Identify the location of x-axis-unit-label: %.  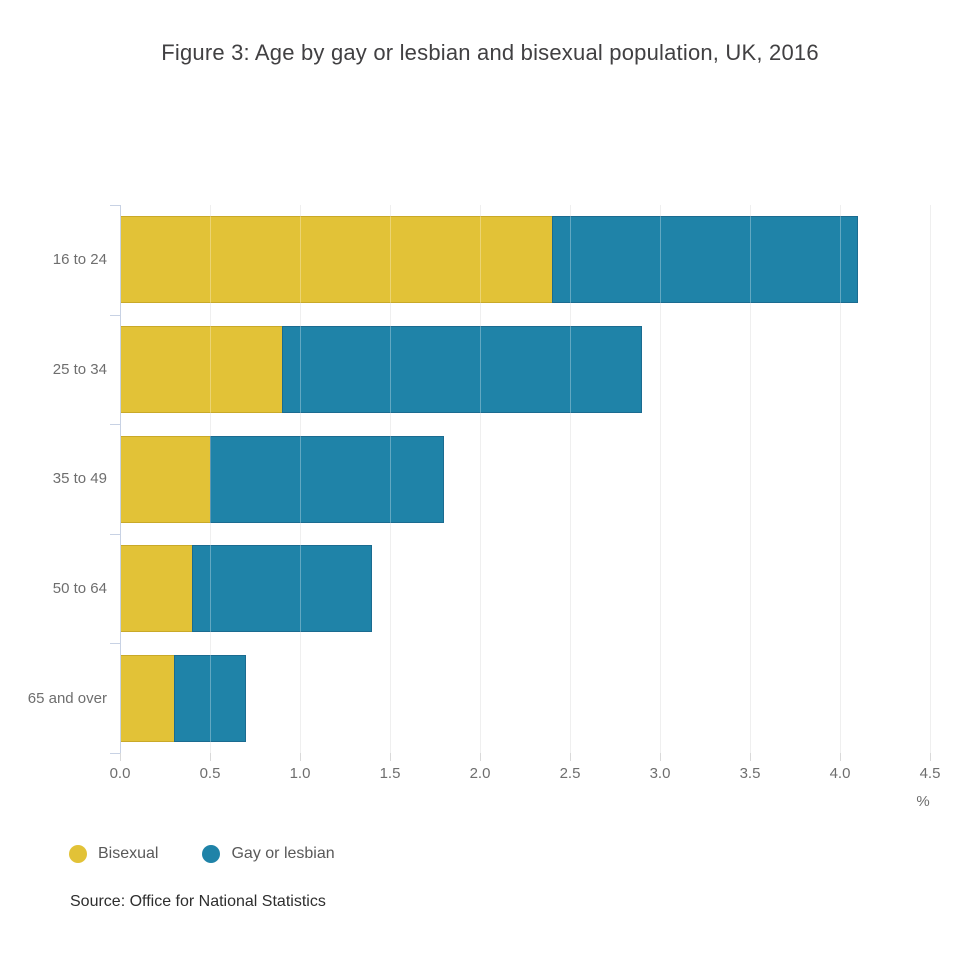
(923, 801).